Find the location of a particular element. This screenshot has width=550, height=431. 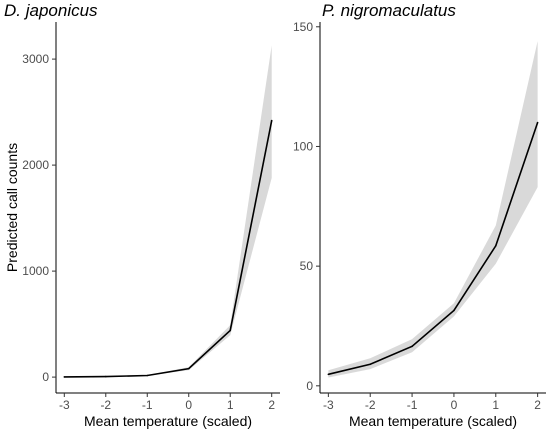

y-tick-label: 3000 is located at coordinates (35, 59).